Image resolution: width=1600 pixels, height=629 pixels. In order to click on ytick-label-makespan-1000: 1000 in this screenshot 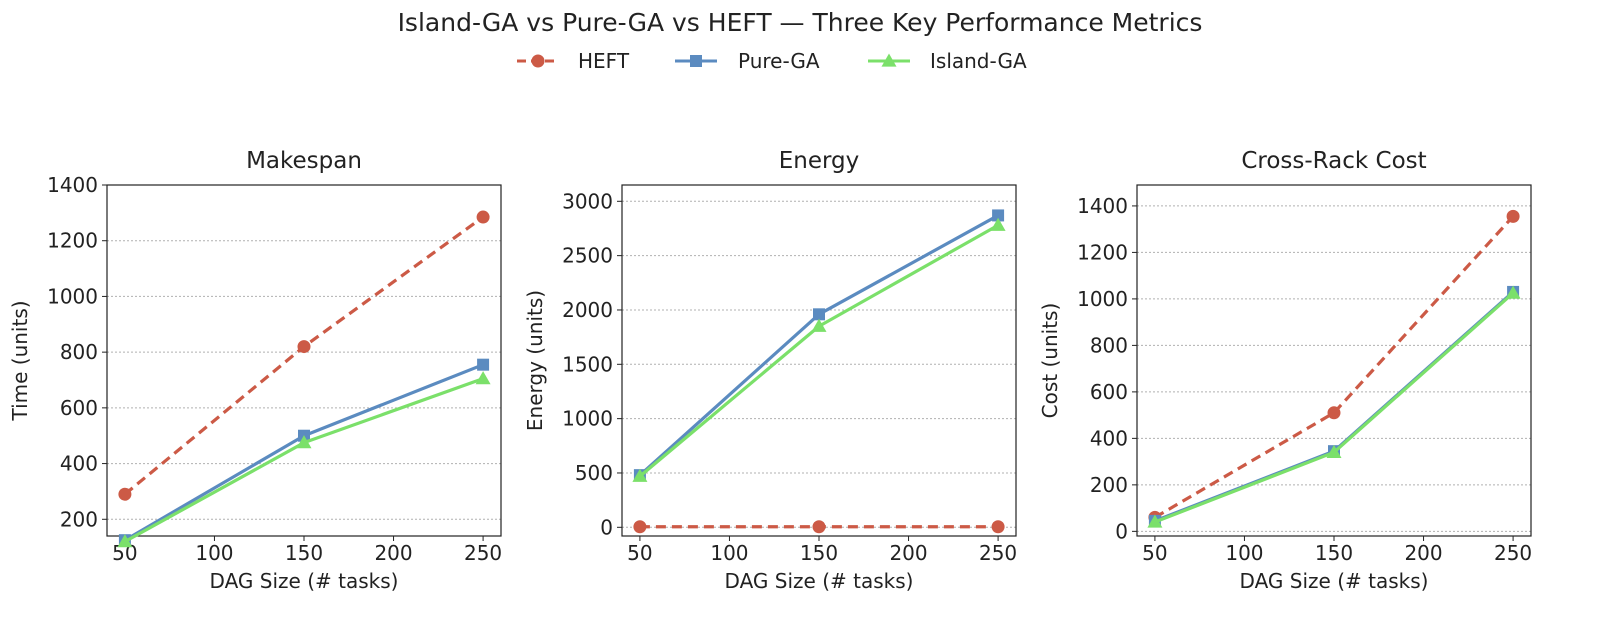, I will do `click(72, 296)`.